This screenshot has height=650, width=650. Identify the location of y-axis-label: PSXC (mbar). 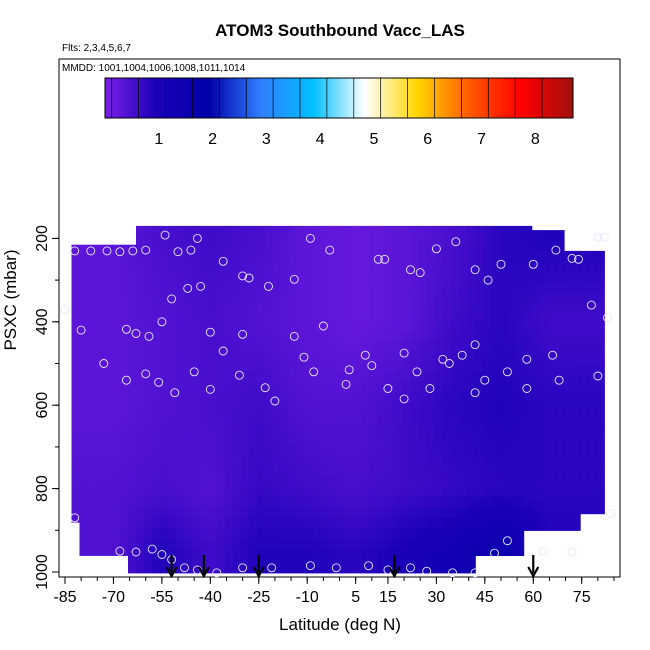
(10, 299).